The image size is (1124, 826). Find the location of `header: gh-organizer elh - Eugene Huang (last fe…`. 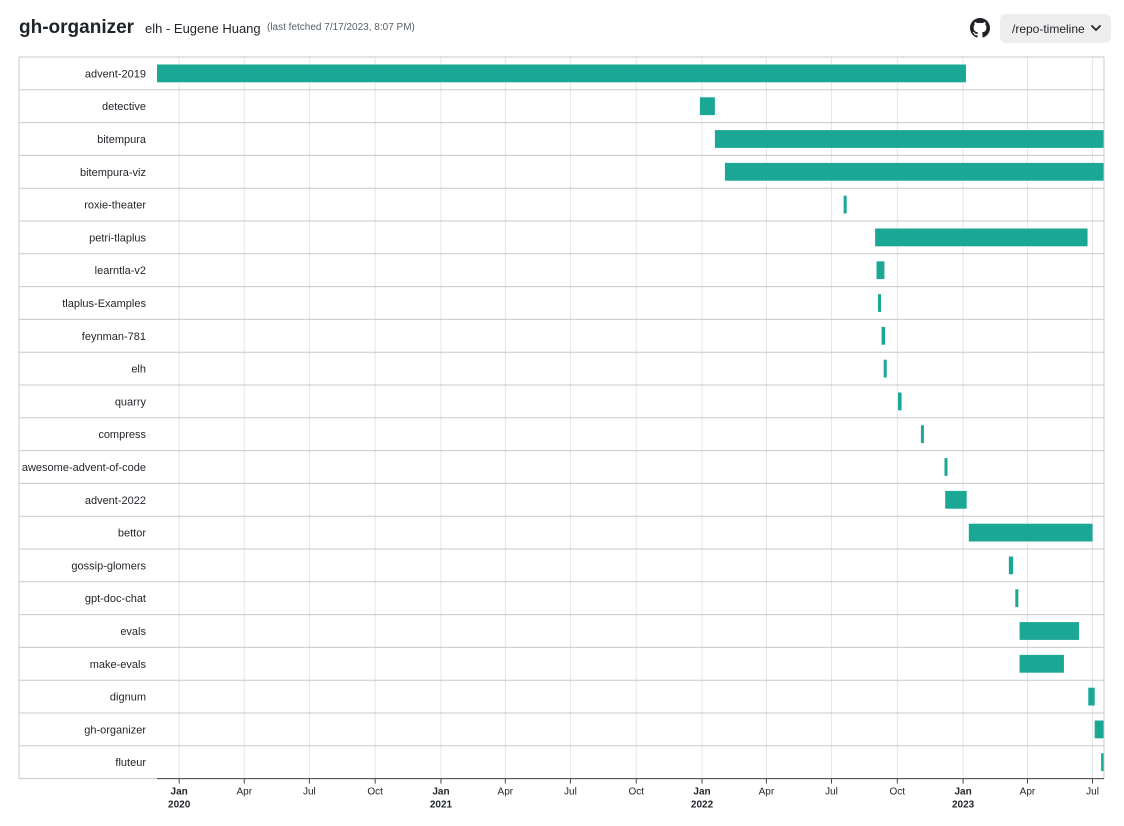

header: gh-organizer elh - Eugene Huang (last fe… is located at coordinates (562, 28).